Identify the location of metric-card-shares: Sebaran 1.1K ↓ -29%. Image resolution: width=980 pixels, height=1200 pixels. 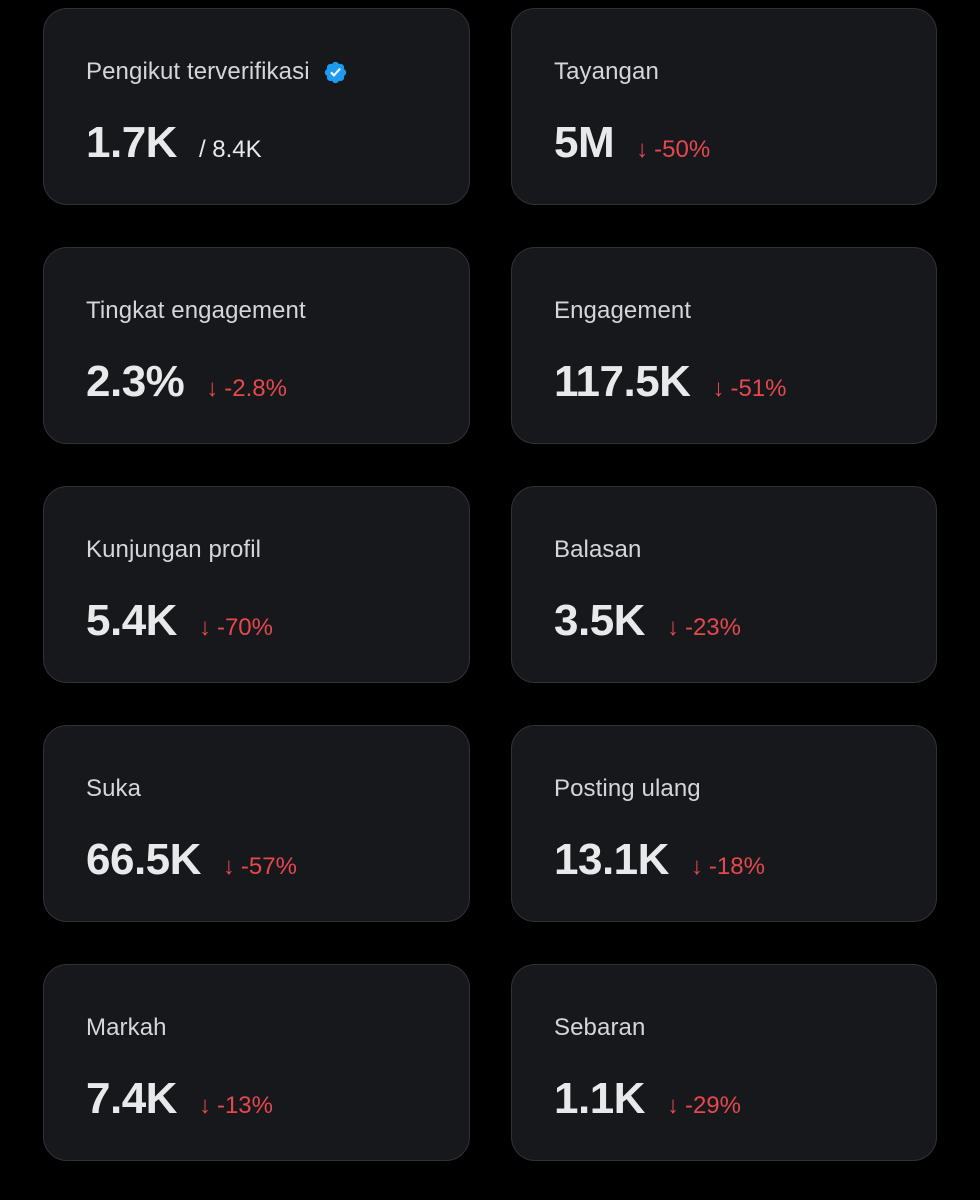
(724, 1062).